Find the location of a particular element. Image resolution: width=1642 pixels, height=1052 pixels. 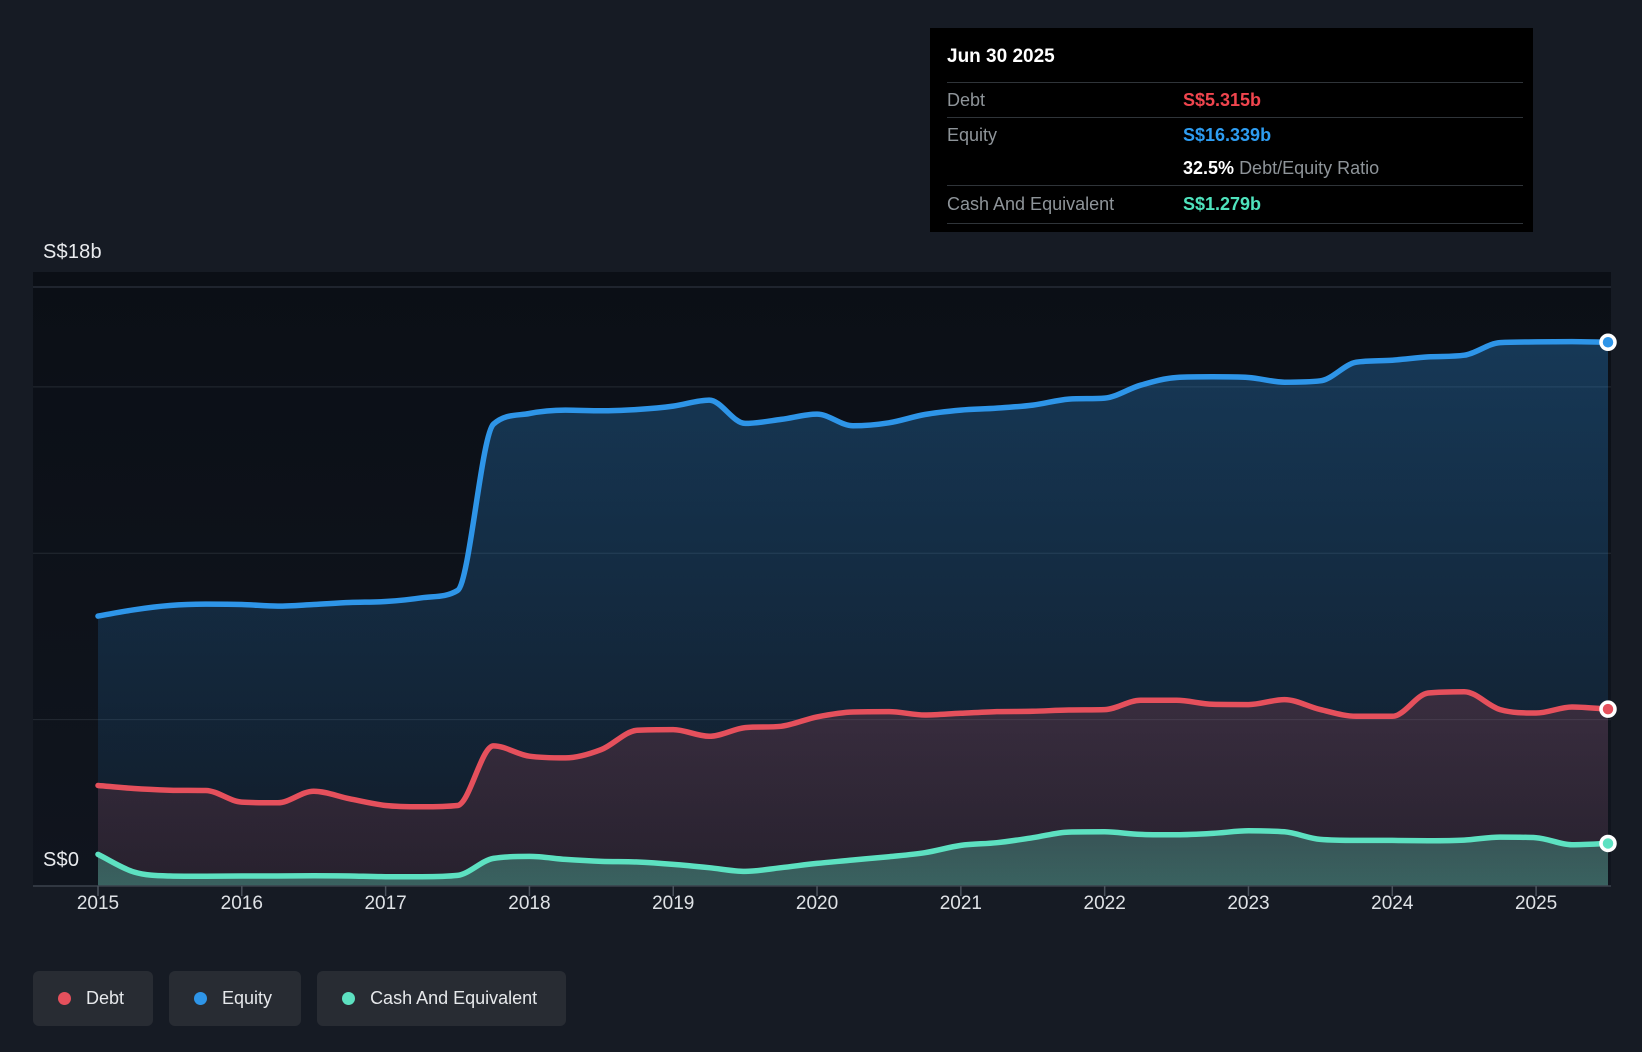

legend: Debt Equity Cash And Equivalent is located at coordinates (300, 998).